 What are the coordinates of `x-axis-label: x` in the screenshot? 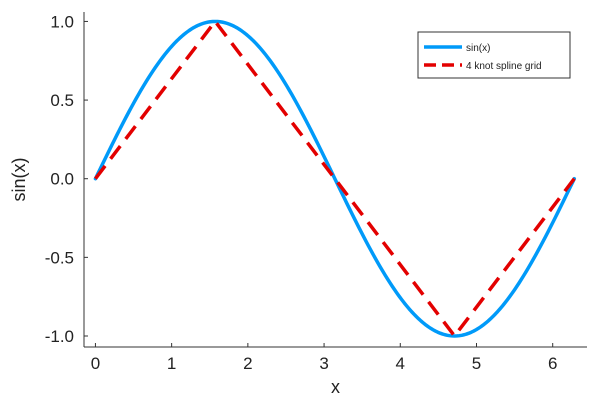 It's located at (335, 387).